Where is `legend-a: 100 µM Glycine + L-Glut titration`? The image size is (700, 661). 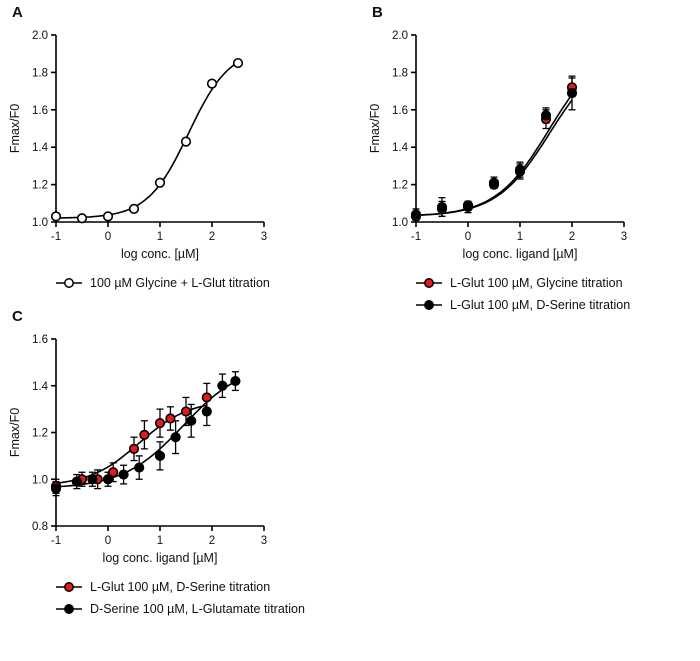 legend-a: 100 µM Glycine + L-Glut titration is located at coordinates (174, 283).